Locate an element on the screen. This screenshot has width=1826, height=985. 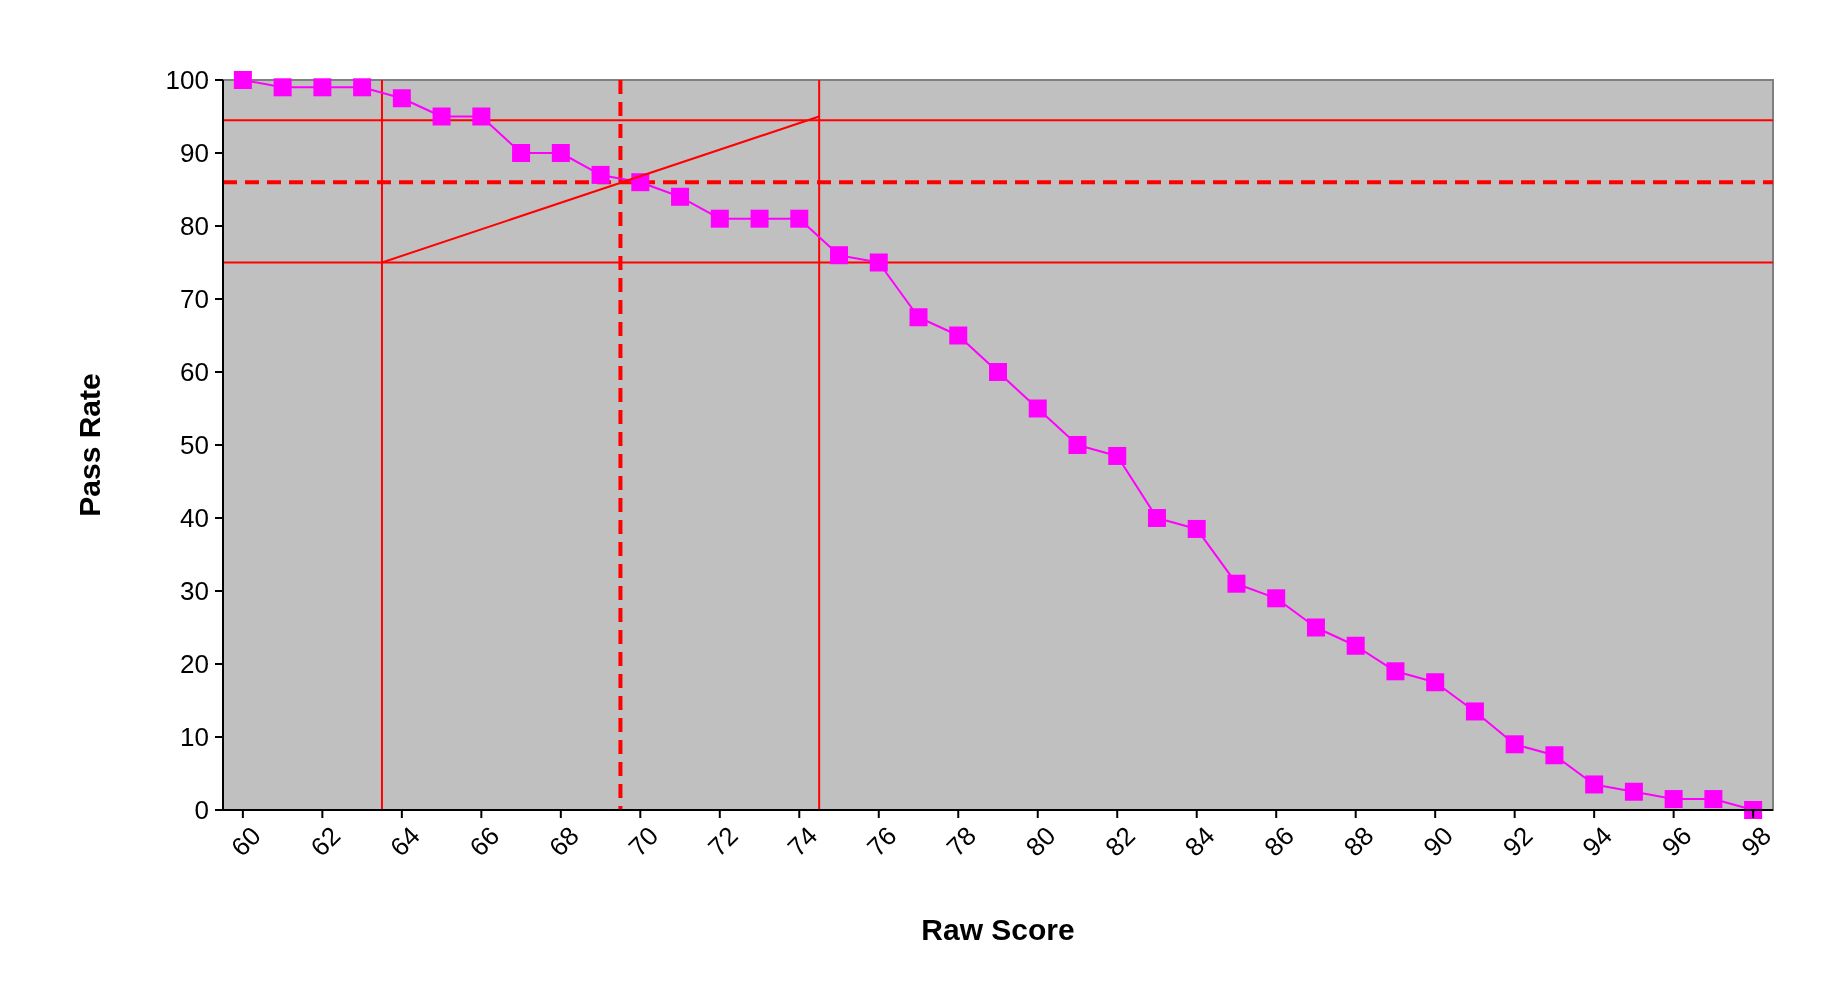
x-tick-label: 96 is located at coordinates (1676, 841).